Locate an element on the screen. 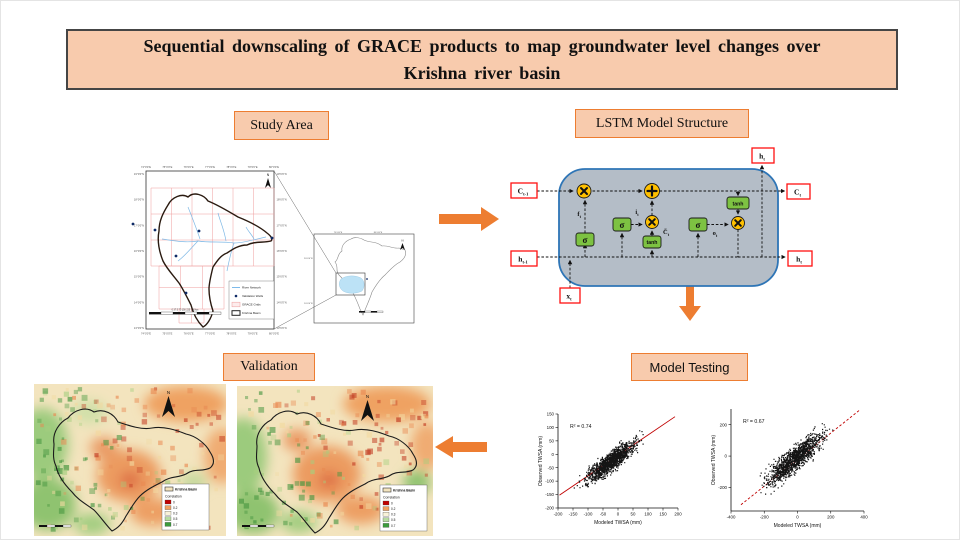 The height and width of the screenshot is (540, 960). inset-connector-top is located at coordinates (305, 222).